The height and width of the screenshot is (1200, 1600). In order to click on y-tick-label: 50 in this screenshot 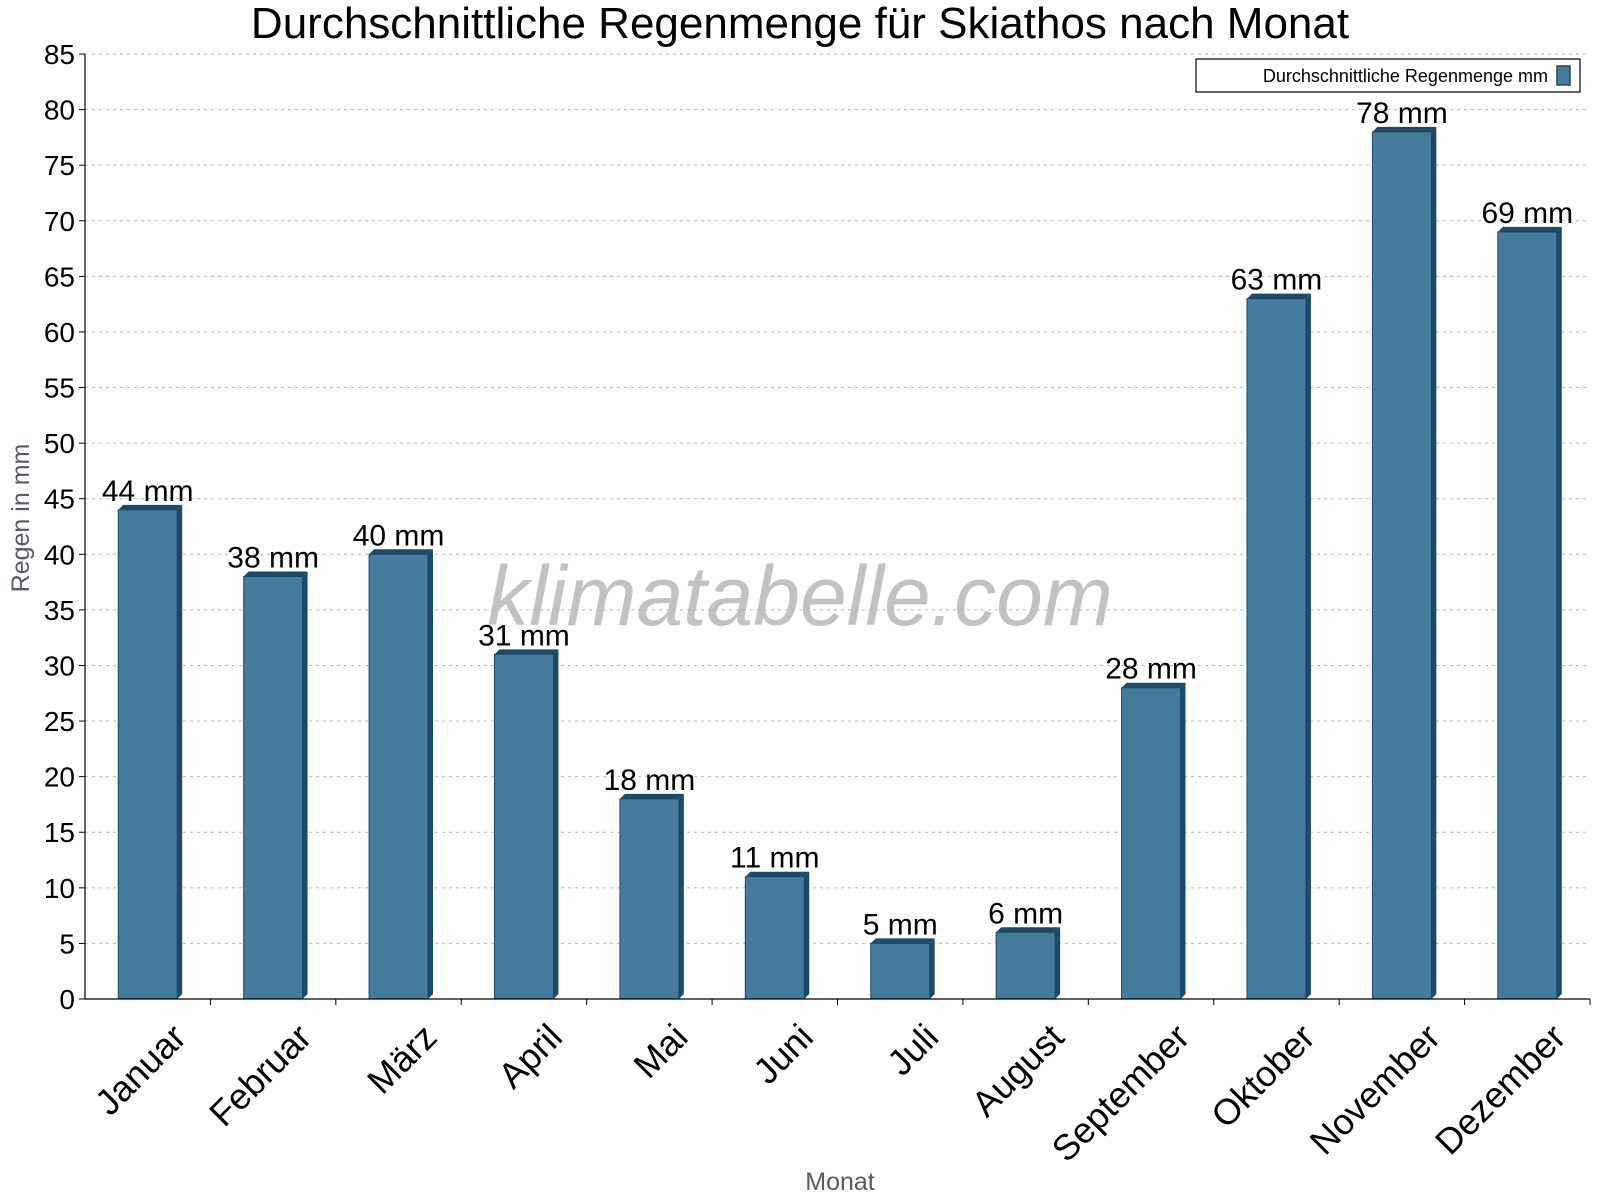, I will do `click(59, 443)`.